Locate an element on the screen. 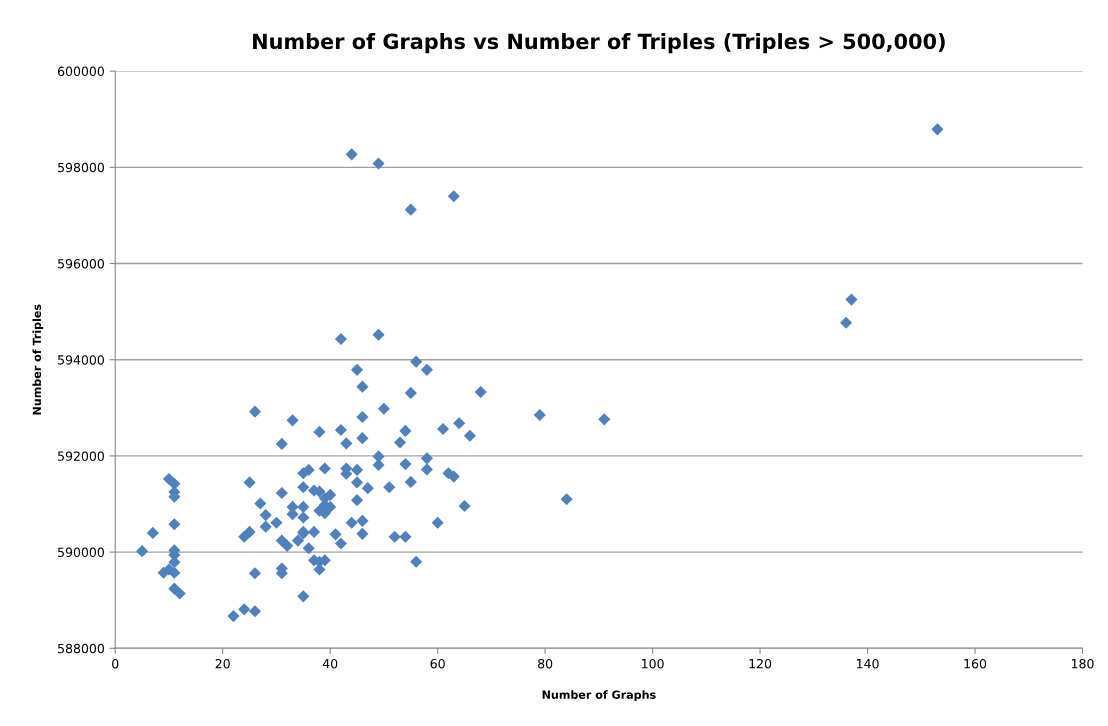 This screenshot has width=1108, height=726. x-tick-label: 60 is located at coordinates (437, 663).